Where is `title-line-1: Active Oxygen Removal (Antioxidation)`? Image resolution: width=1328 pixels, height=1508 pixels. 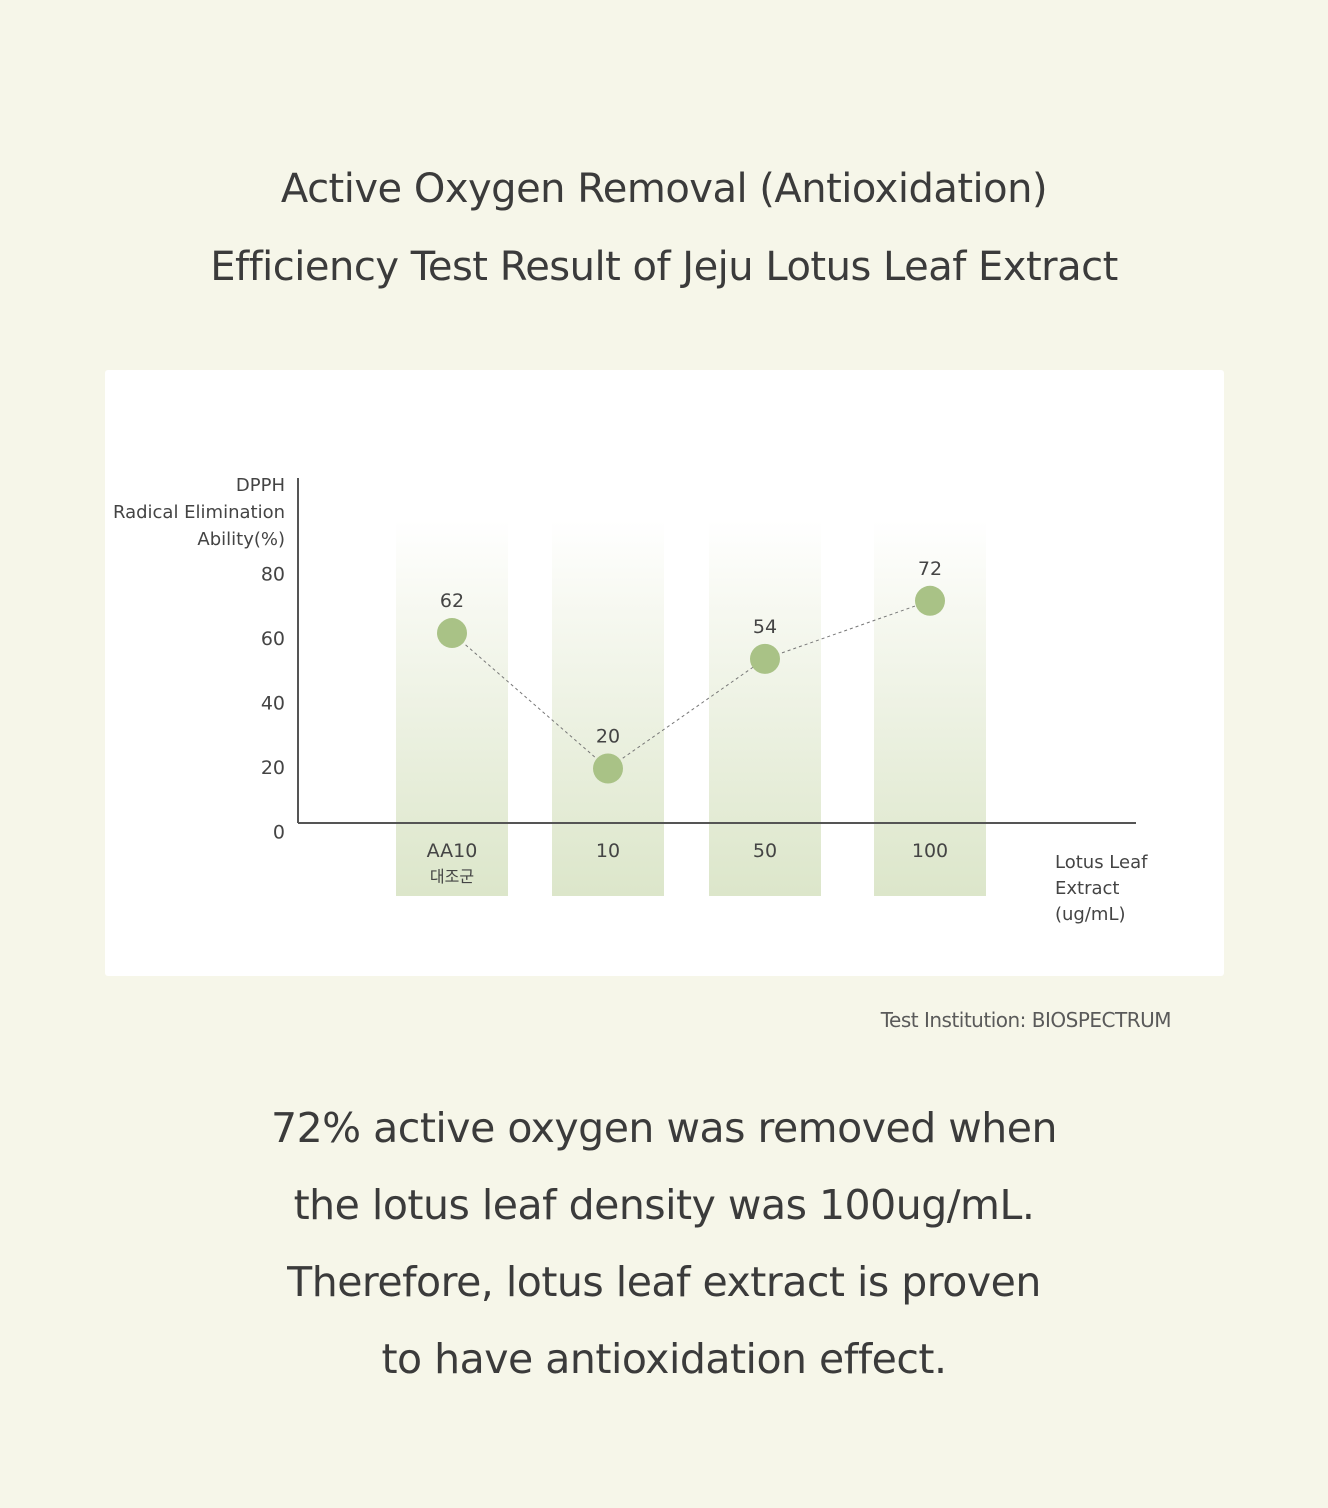
title-line-1: Active Oxygen Removal (Antioxidation) is located at coordinates (664, 189).